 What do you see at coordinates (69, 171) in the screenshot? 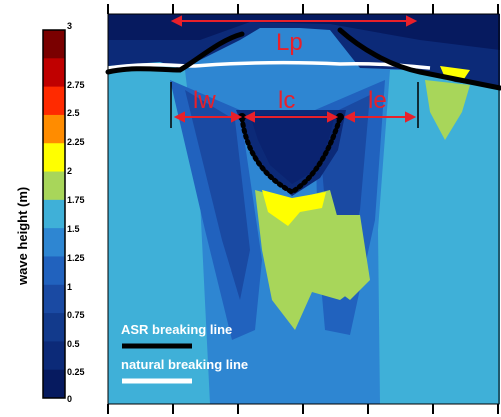
I see `colorbar-tick: 2` at bounding box center [69, 171].